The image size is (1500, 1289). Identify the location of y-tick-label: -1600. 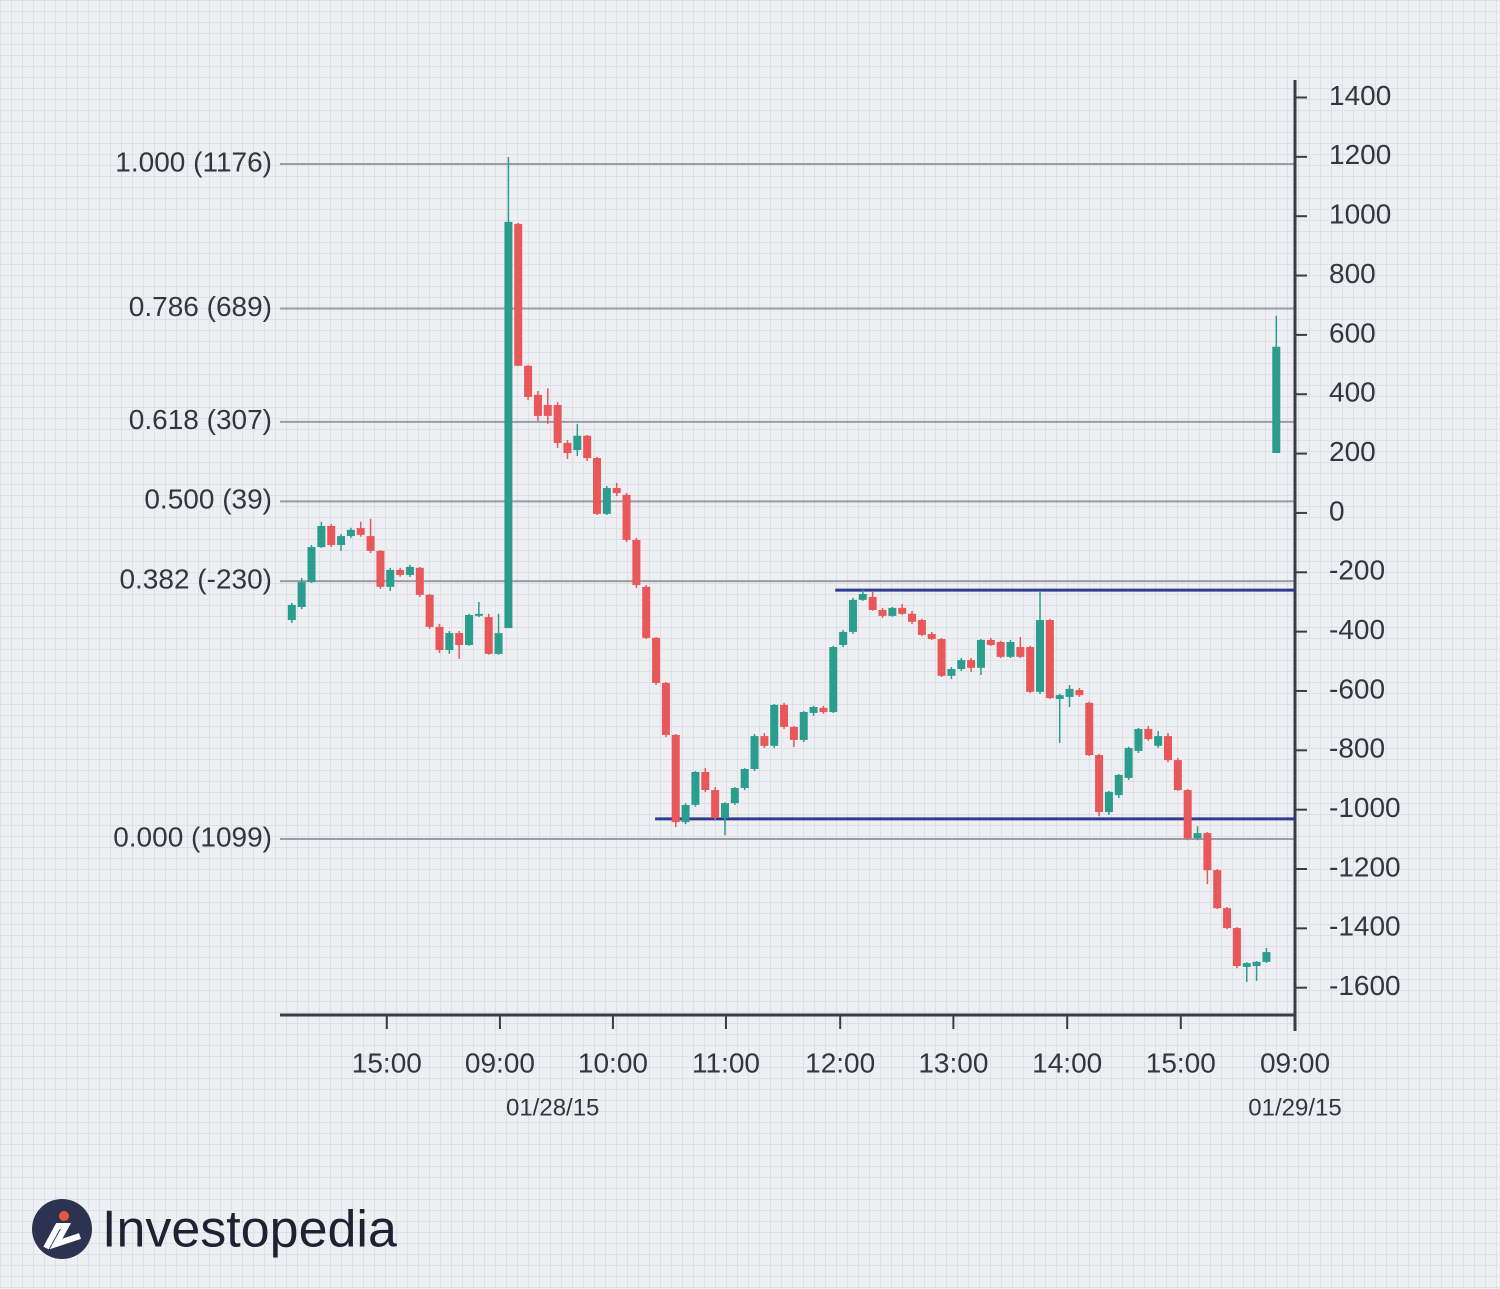
(1365, 985).